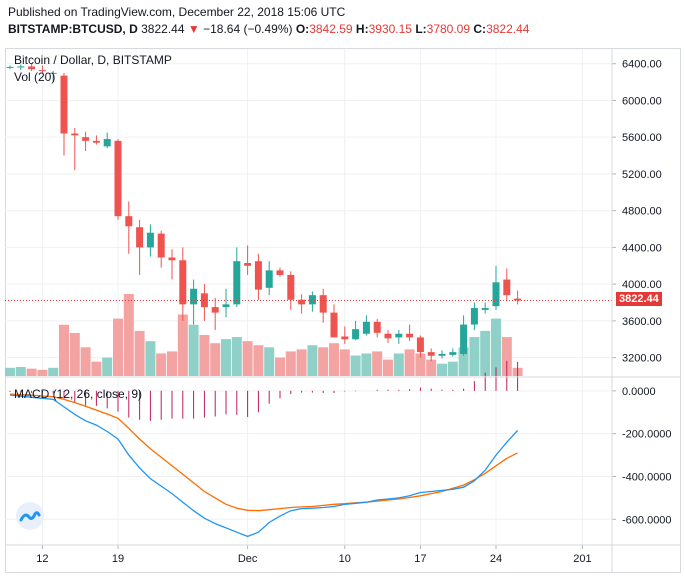 The image size is (685, 578). I want to click on last-price: 3822.44, so click(163, 29).